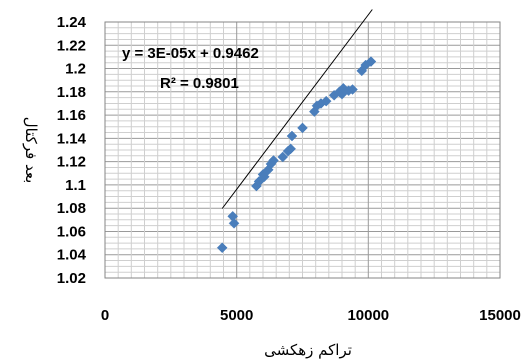 The width and height of the screenshot is (527, 363). I want to click on y-tick-label: 1.04, so click(72, 255).